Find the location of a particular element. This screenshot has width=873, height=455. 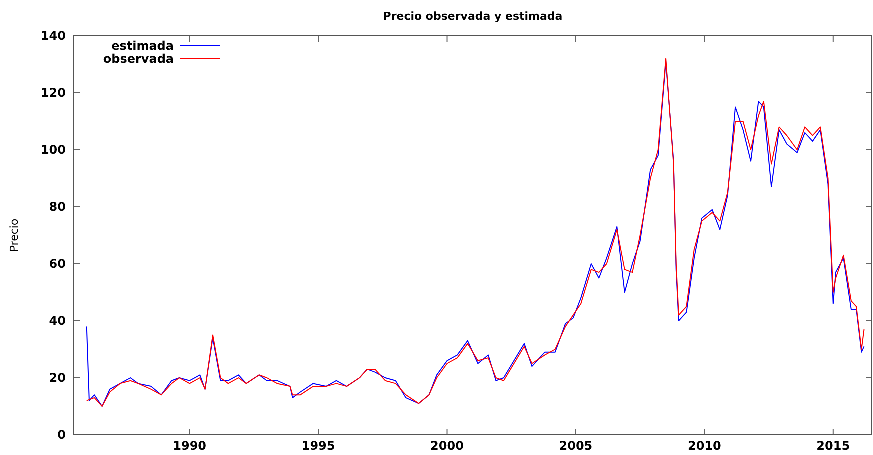

x-tick-label: 1990 is located at coordinates (190, 446).